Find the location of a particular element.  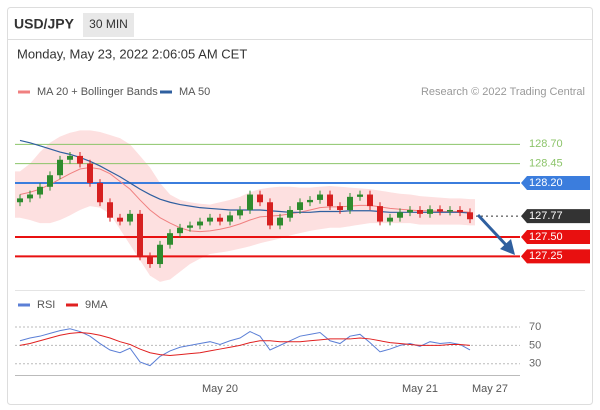

level-label: 128.70 is located at coordinates (546, 144).